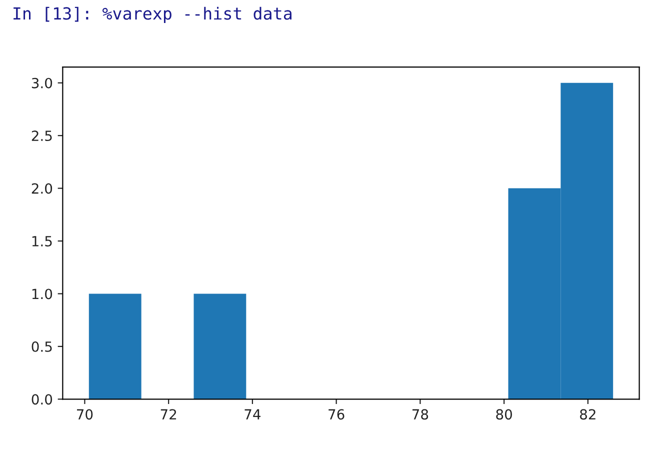 The width and height of the screenshot is (662, 450). I want to click on x-tick-label: 80, so click(504, 414).